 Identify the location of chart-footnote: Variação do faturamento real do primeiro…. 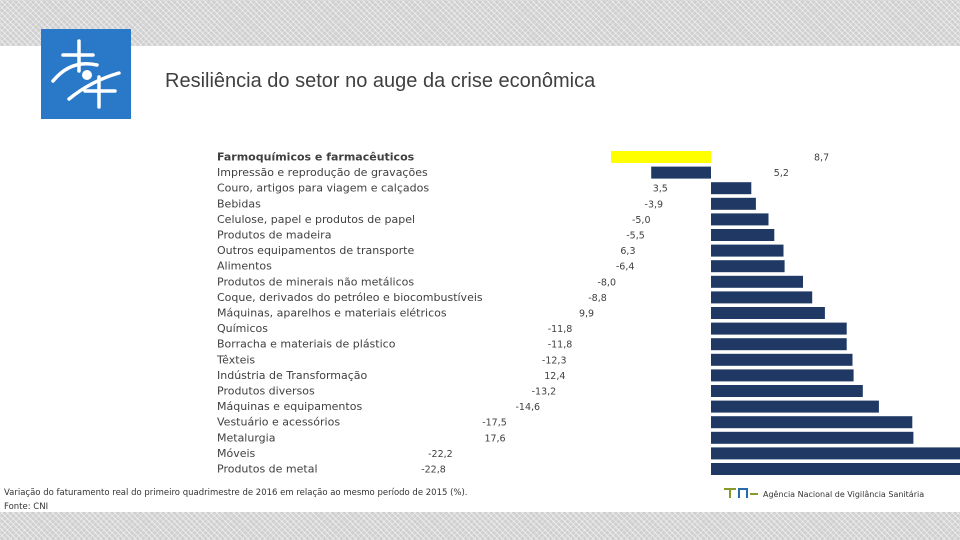
(236, 493).